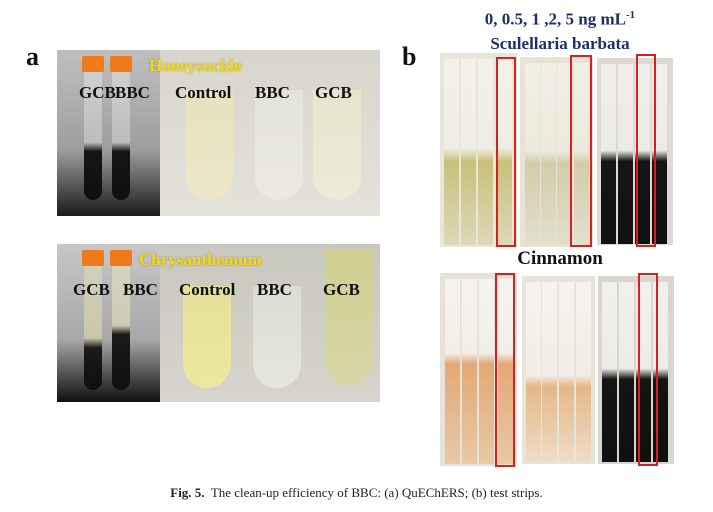 This screenshot has height=512, width=713. I want to click on cinnamon-label: Cinnamon, so click(560, 258).